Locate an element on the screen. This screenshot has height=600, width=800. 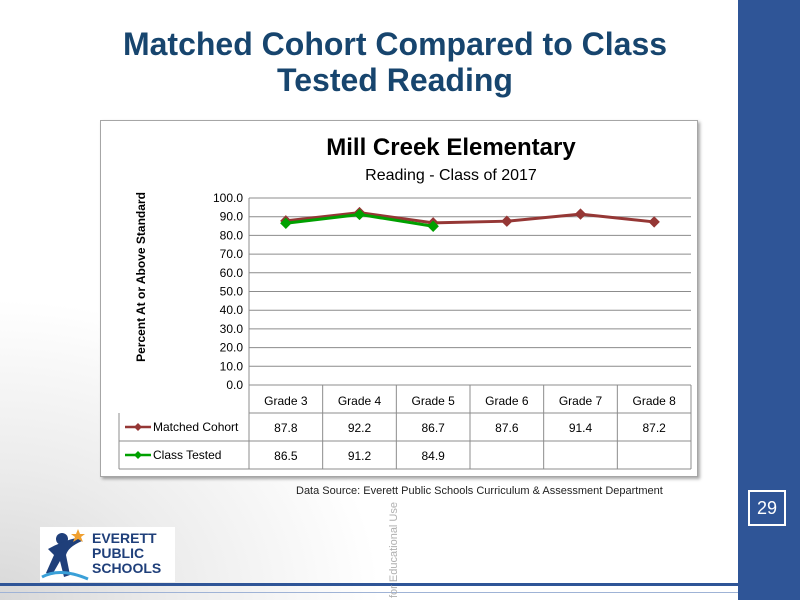
y-tick-label: 40.0 is located at coordinates (232, 310).